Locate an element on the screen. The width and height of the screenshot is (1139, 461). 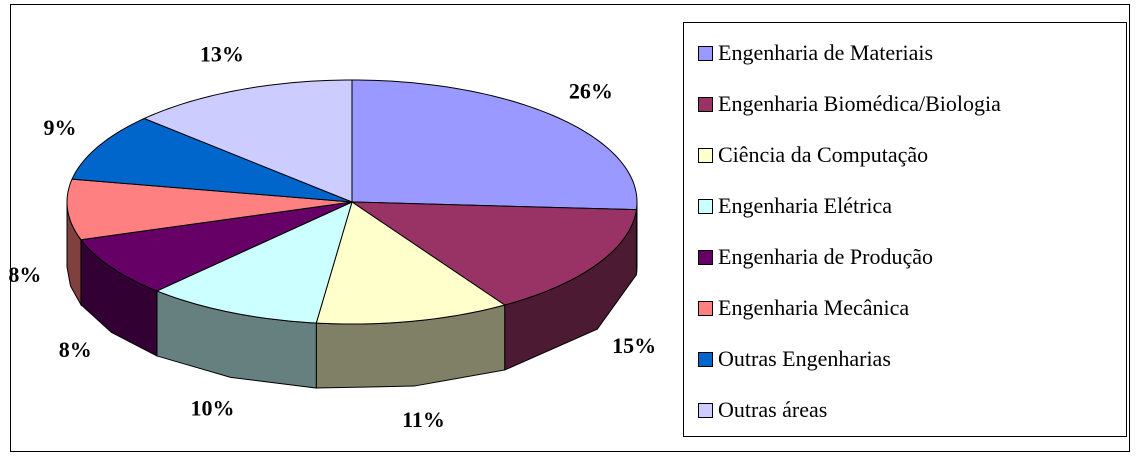
legend-label: Engenharia Mecânica is located at coordinates (813, 307).